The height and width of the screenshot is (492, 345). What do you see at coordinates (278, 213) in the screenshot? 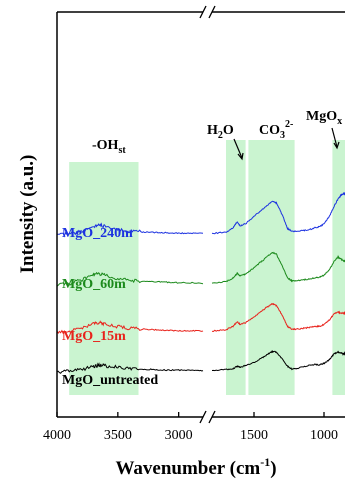
I see `series-line-mgo_240m-seg1` at bounding box center [278, 213].